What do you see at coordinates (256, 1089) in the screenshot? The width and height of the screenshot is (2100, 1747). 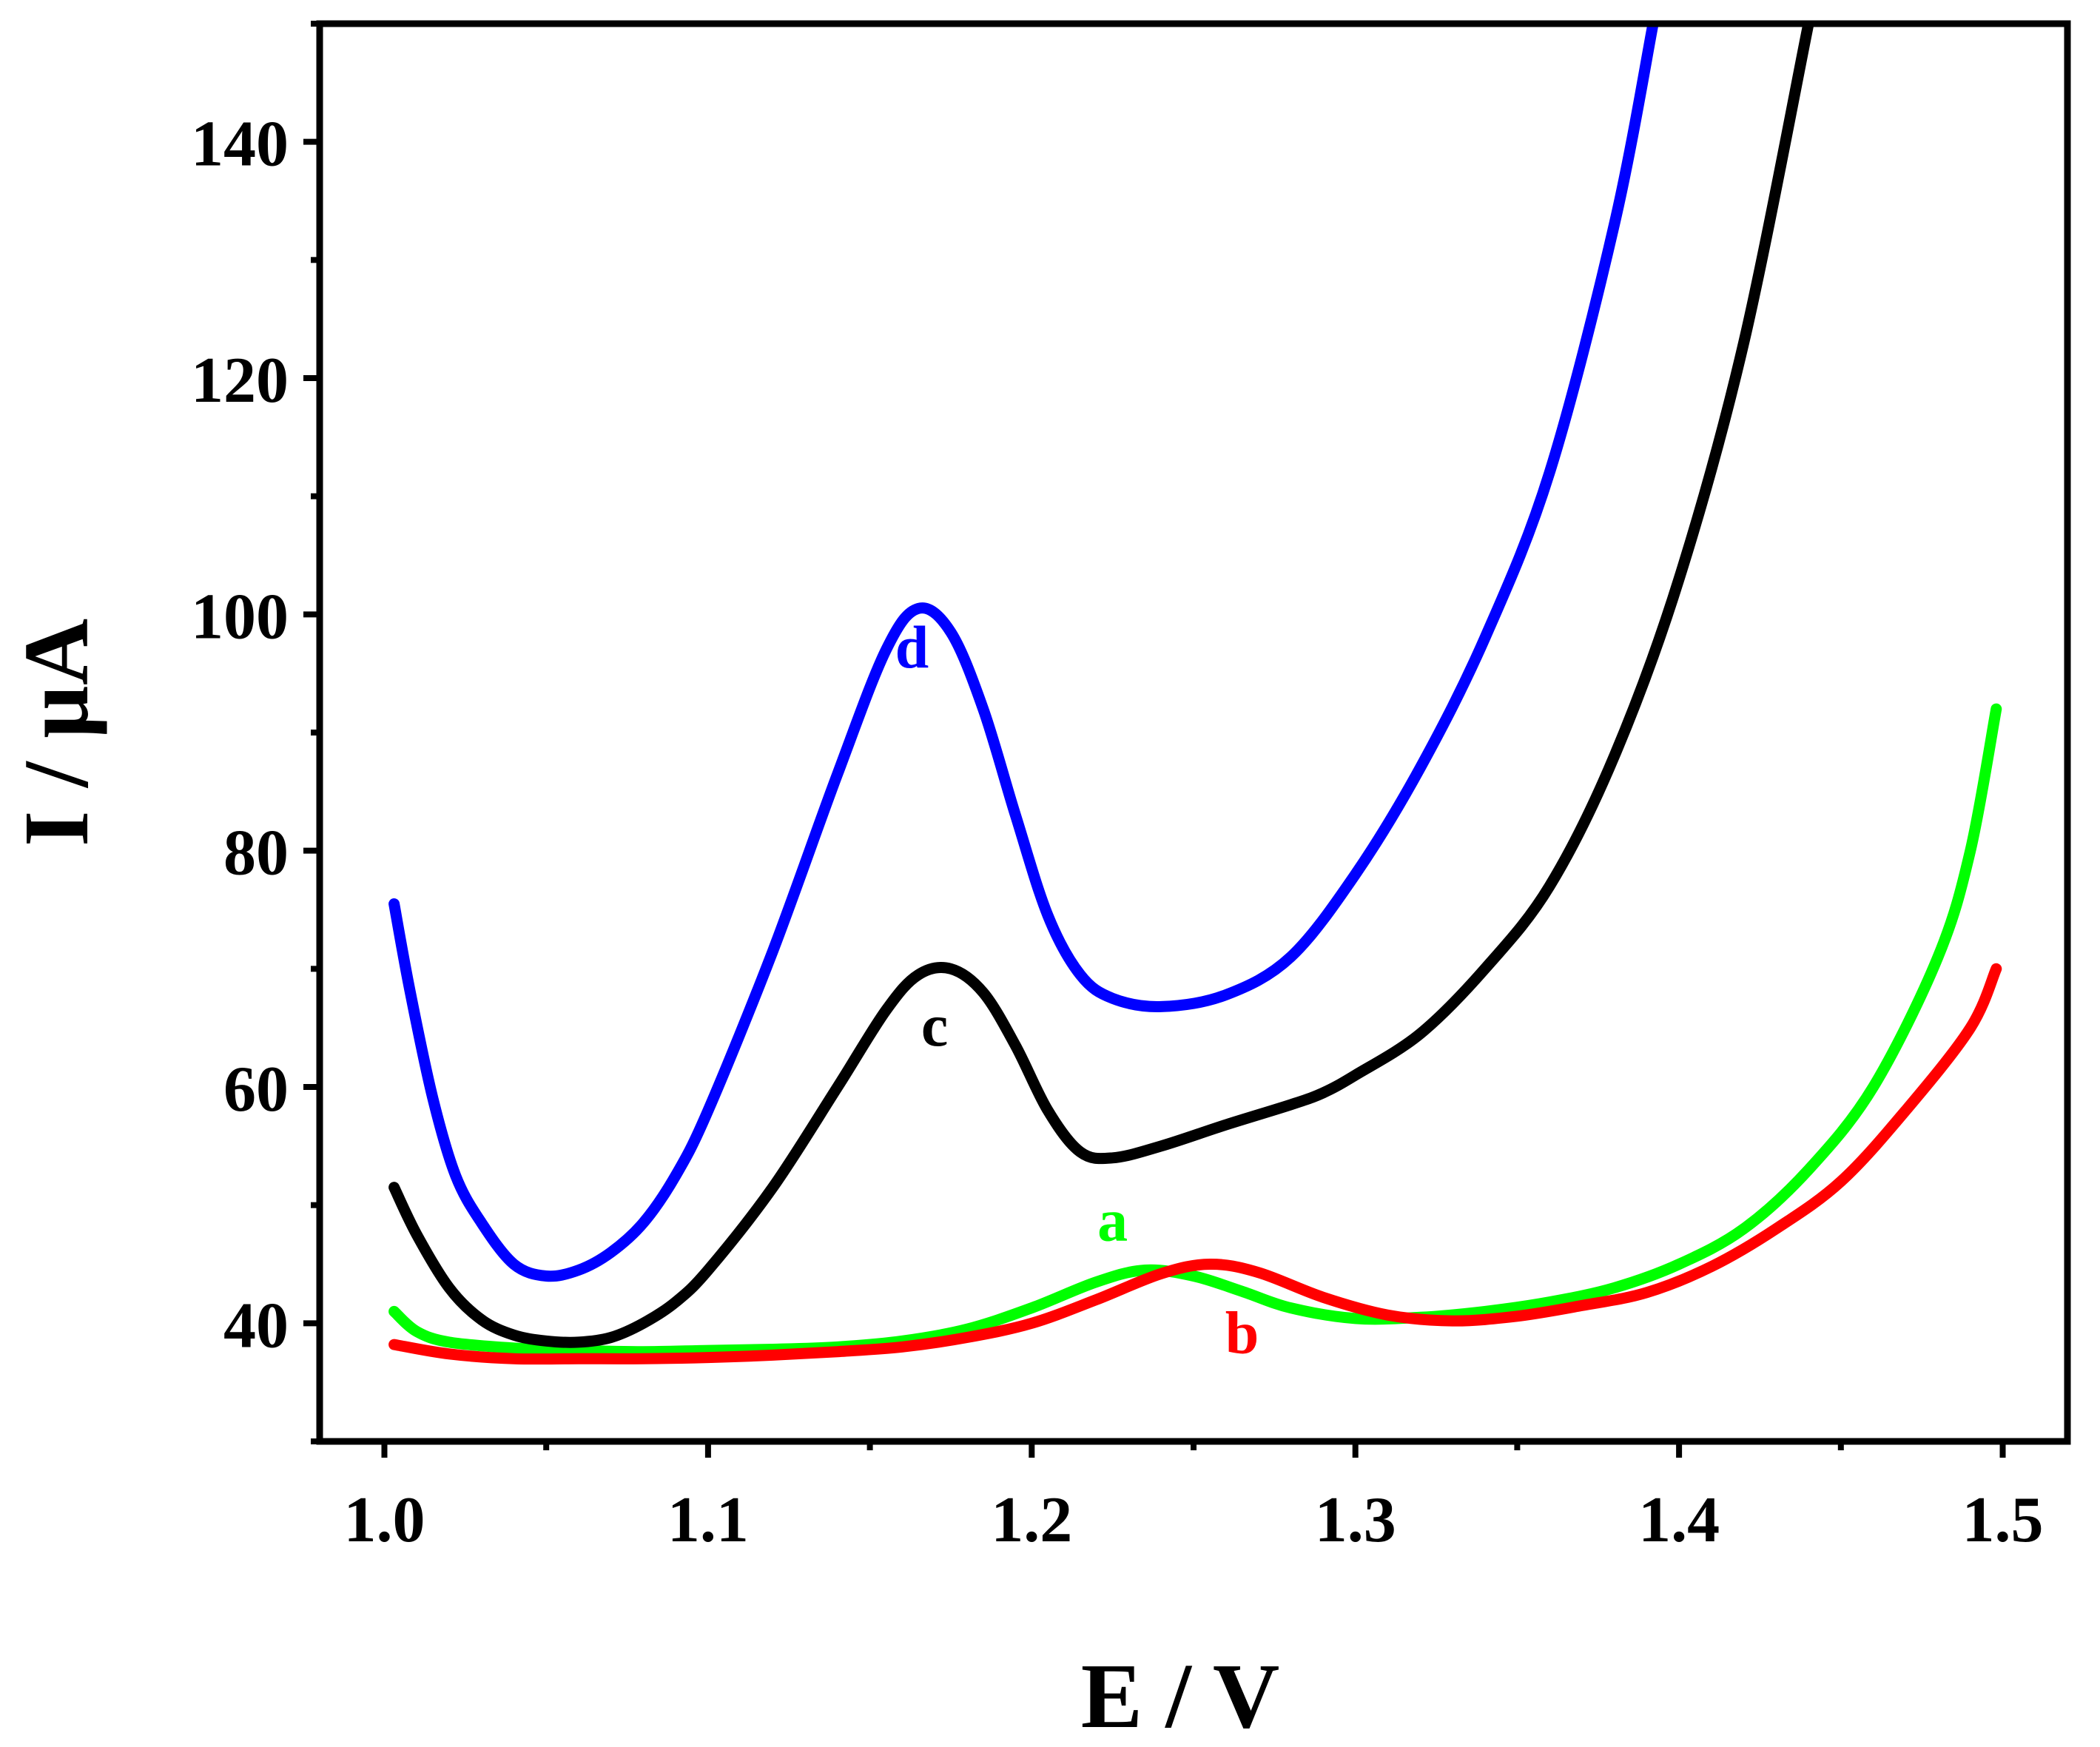 I see `y-tick-label: 60` at bounding box center [256, 1089].